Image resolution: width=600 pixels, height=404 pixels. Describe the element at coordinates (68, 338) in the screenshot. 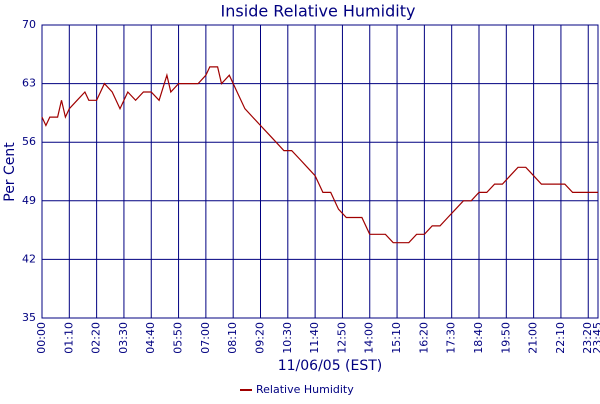

I see `x-tick-label: 01:10` at that location.